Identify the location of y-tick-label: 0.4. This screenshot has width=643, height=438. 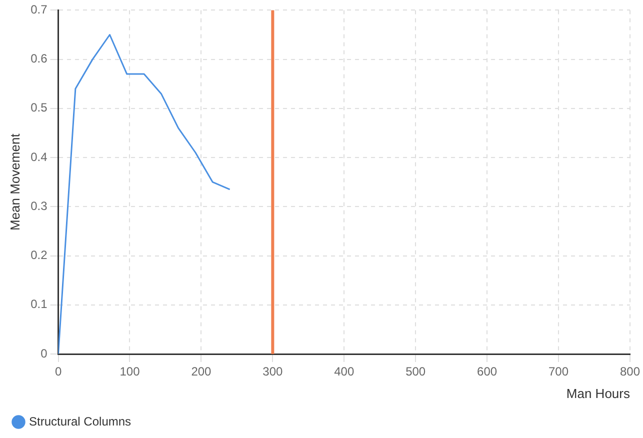
(39, 157).